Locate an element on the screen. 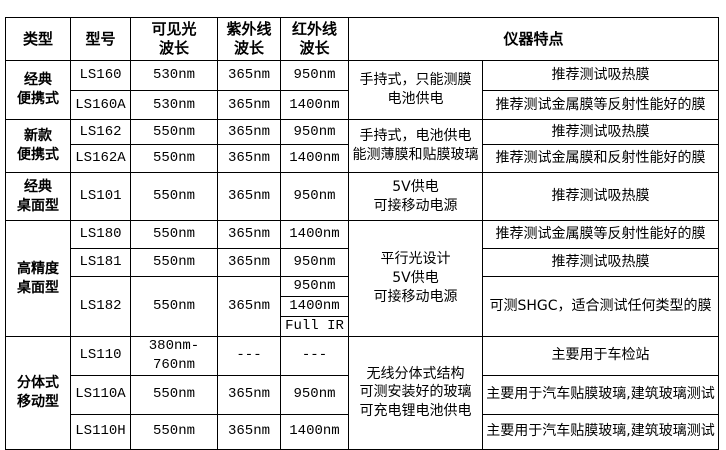  header-visible-wavelength: 可见光 波长 is located at coordinates (174, 39).